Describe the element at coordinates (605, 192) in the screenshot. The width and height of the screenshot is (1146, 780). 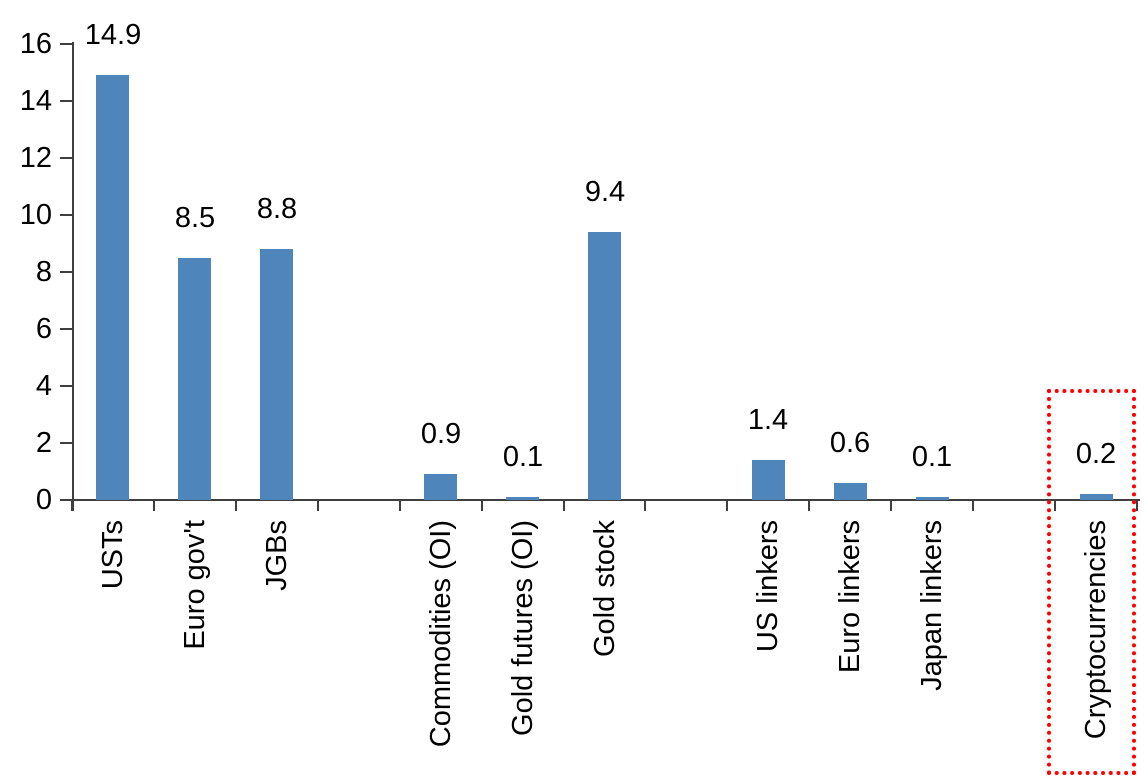
I see `bar-value-label: 9.4` at that location.